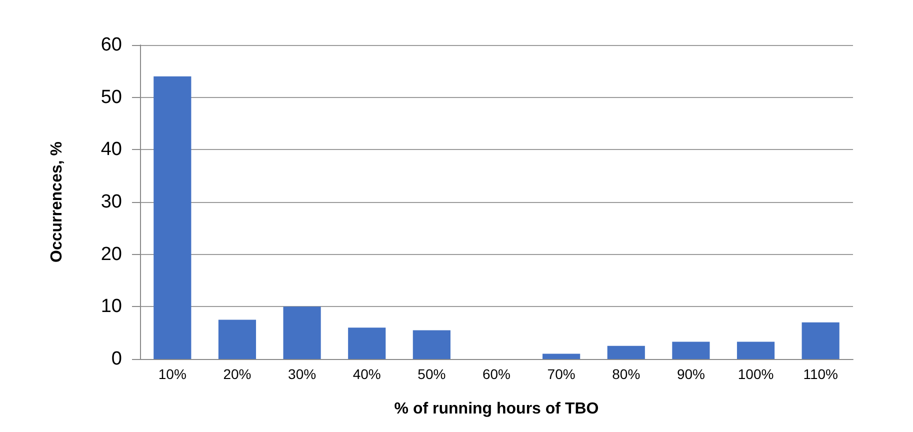  Describe the element at coordinates (237, 374) in the screenshot. I see `x-tick-label: 20%` at that location.